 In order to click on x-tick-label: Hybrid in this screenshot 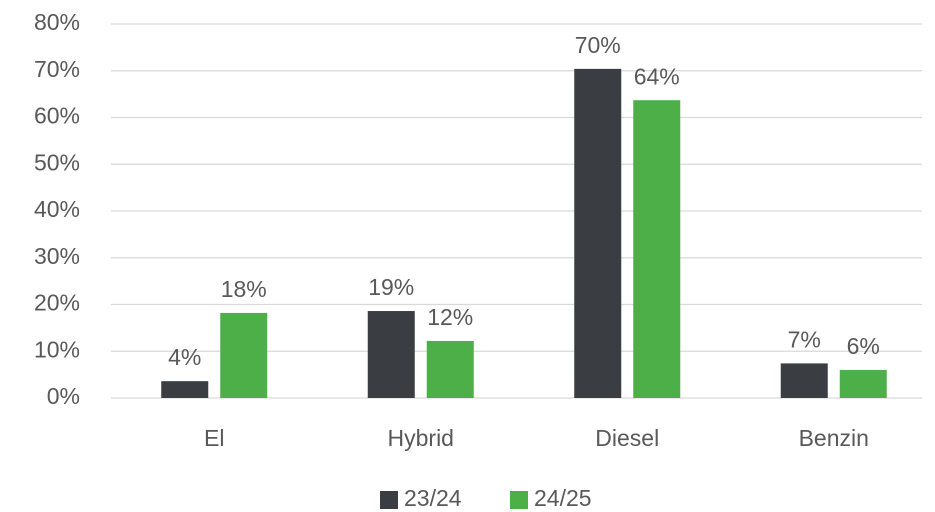, I will do `click(421, 438)`.